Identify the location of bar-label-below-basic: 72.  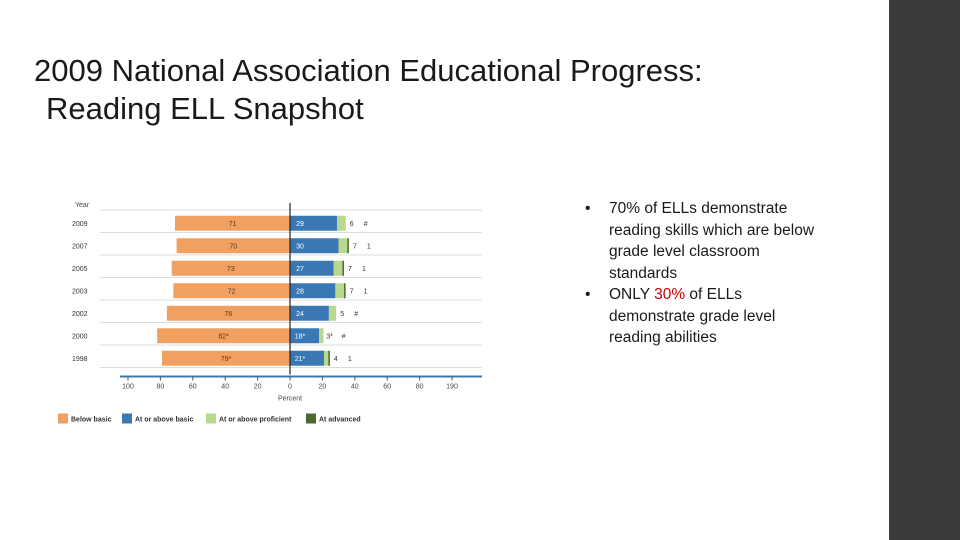
(232, 291).